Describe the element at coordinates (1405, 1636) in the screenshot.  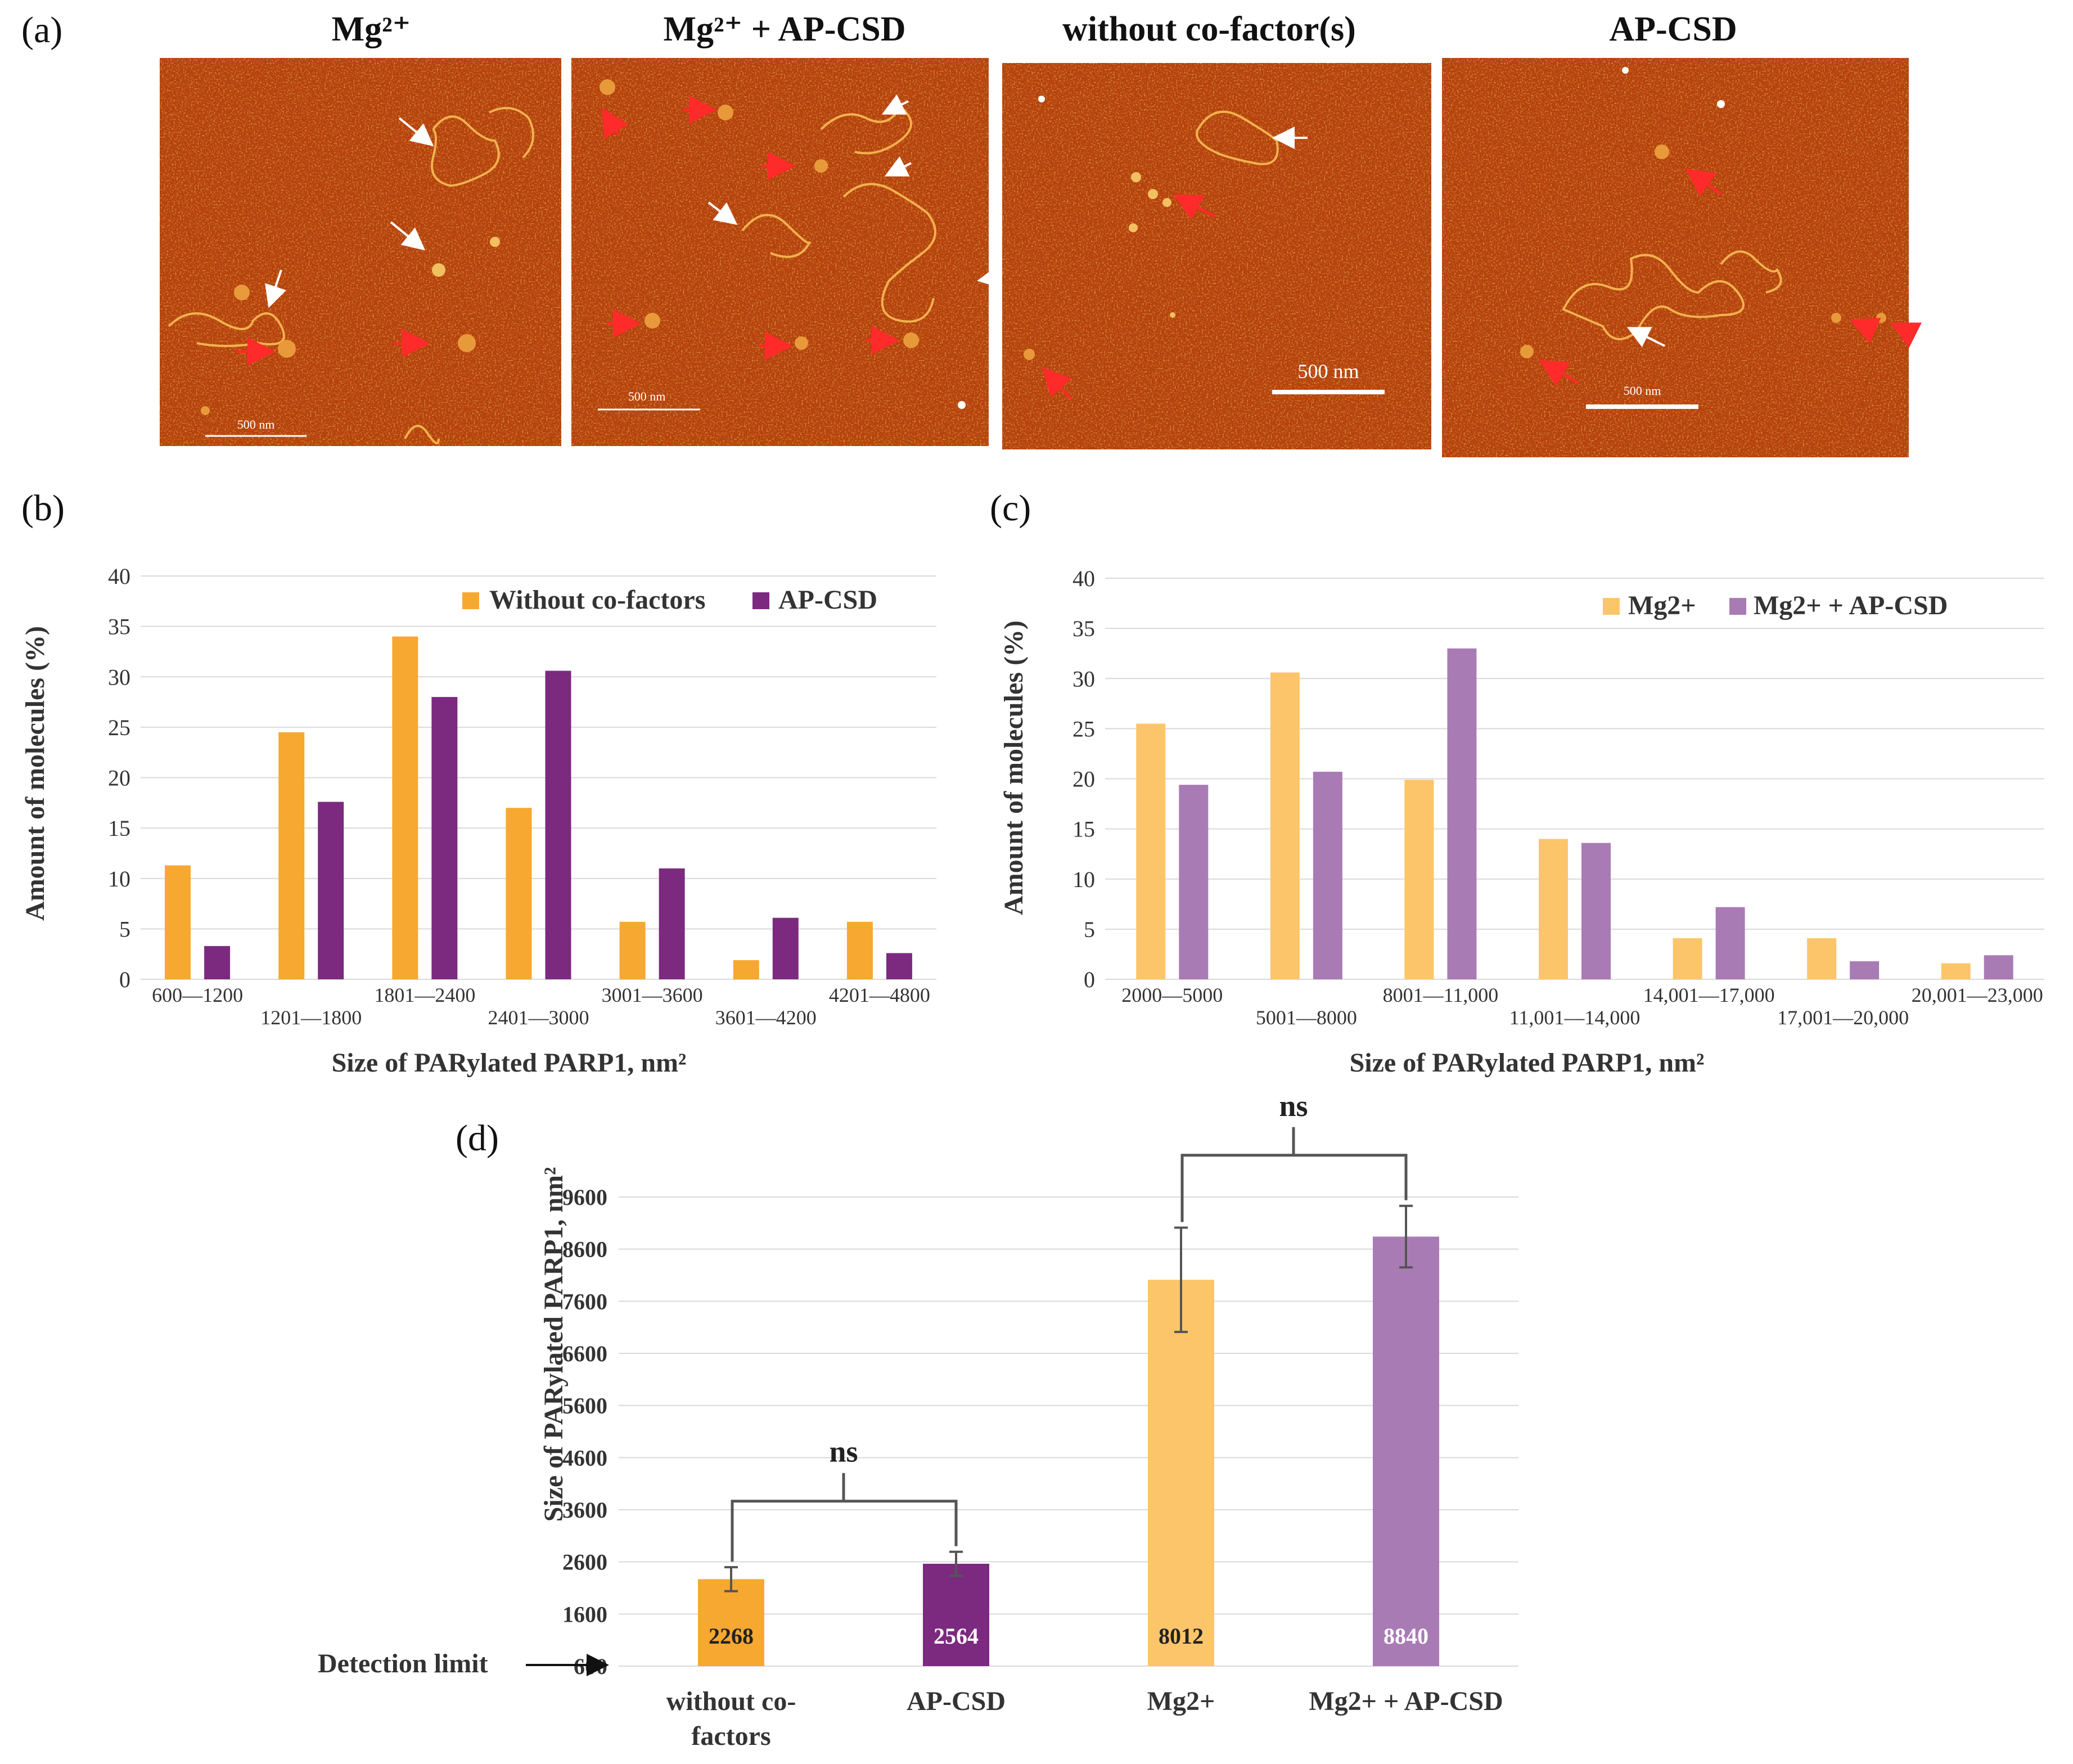
I see `chart-d-value-label-4: 8840` at that location.